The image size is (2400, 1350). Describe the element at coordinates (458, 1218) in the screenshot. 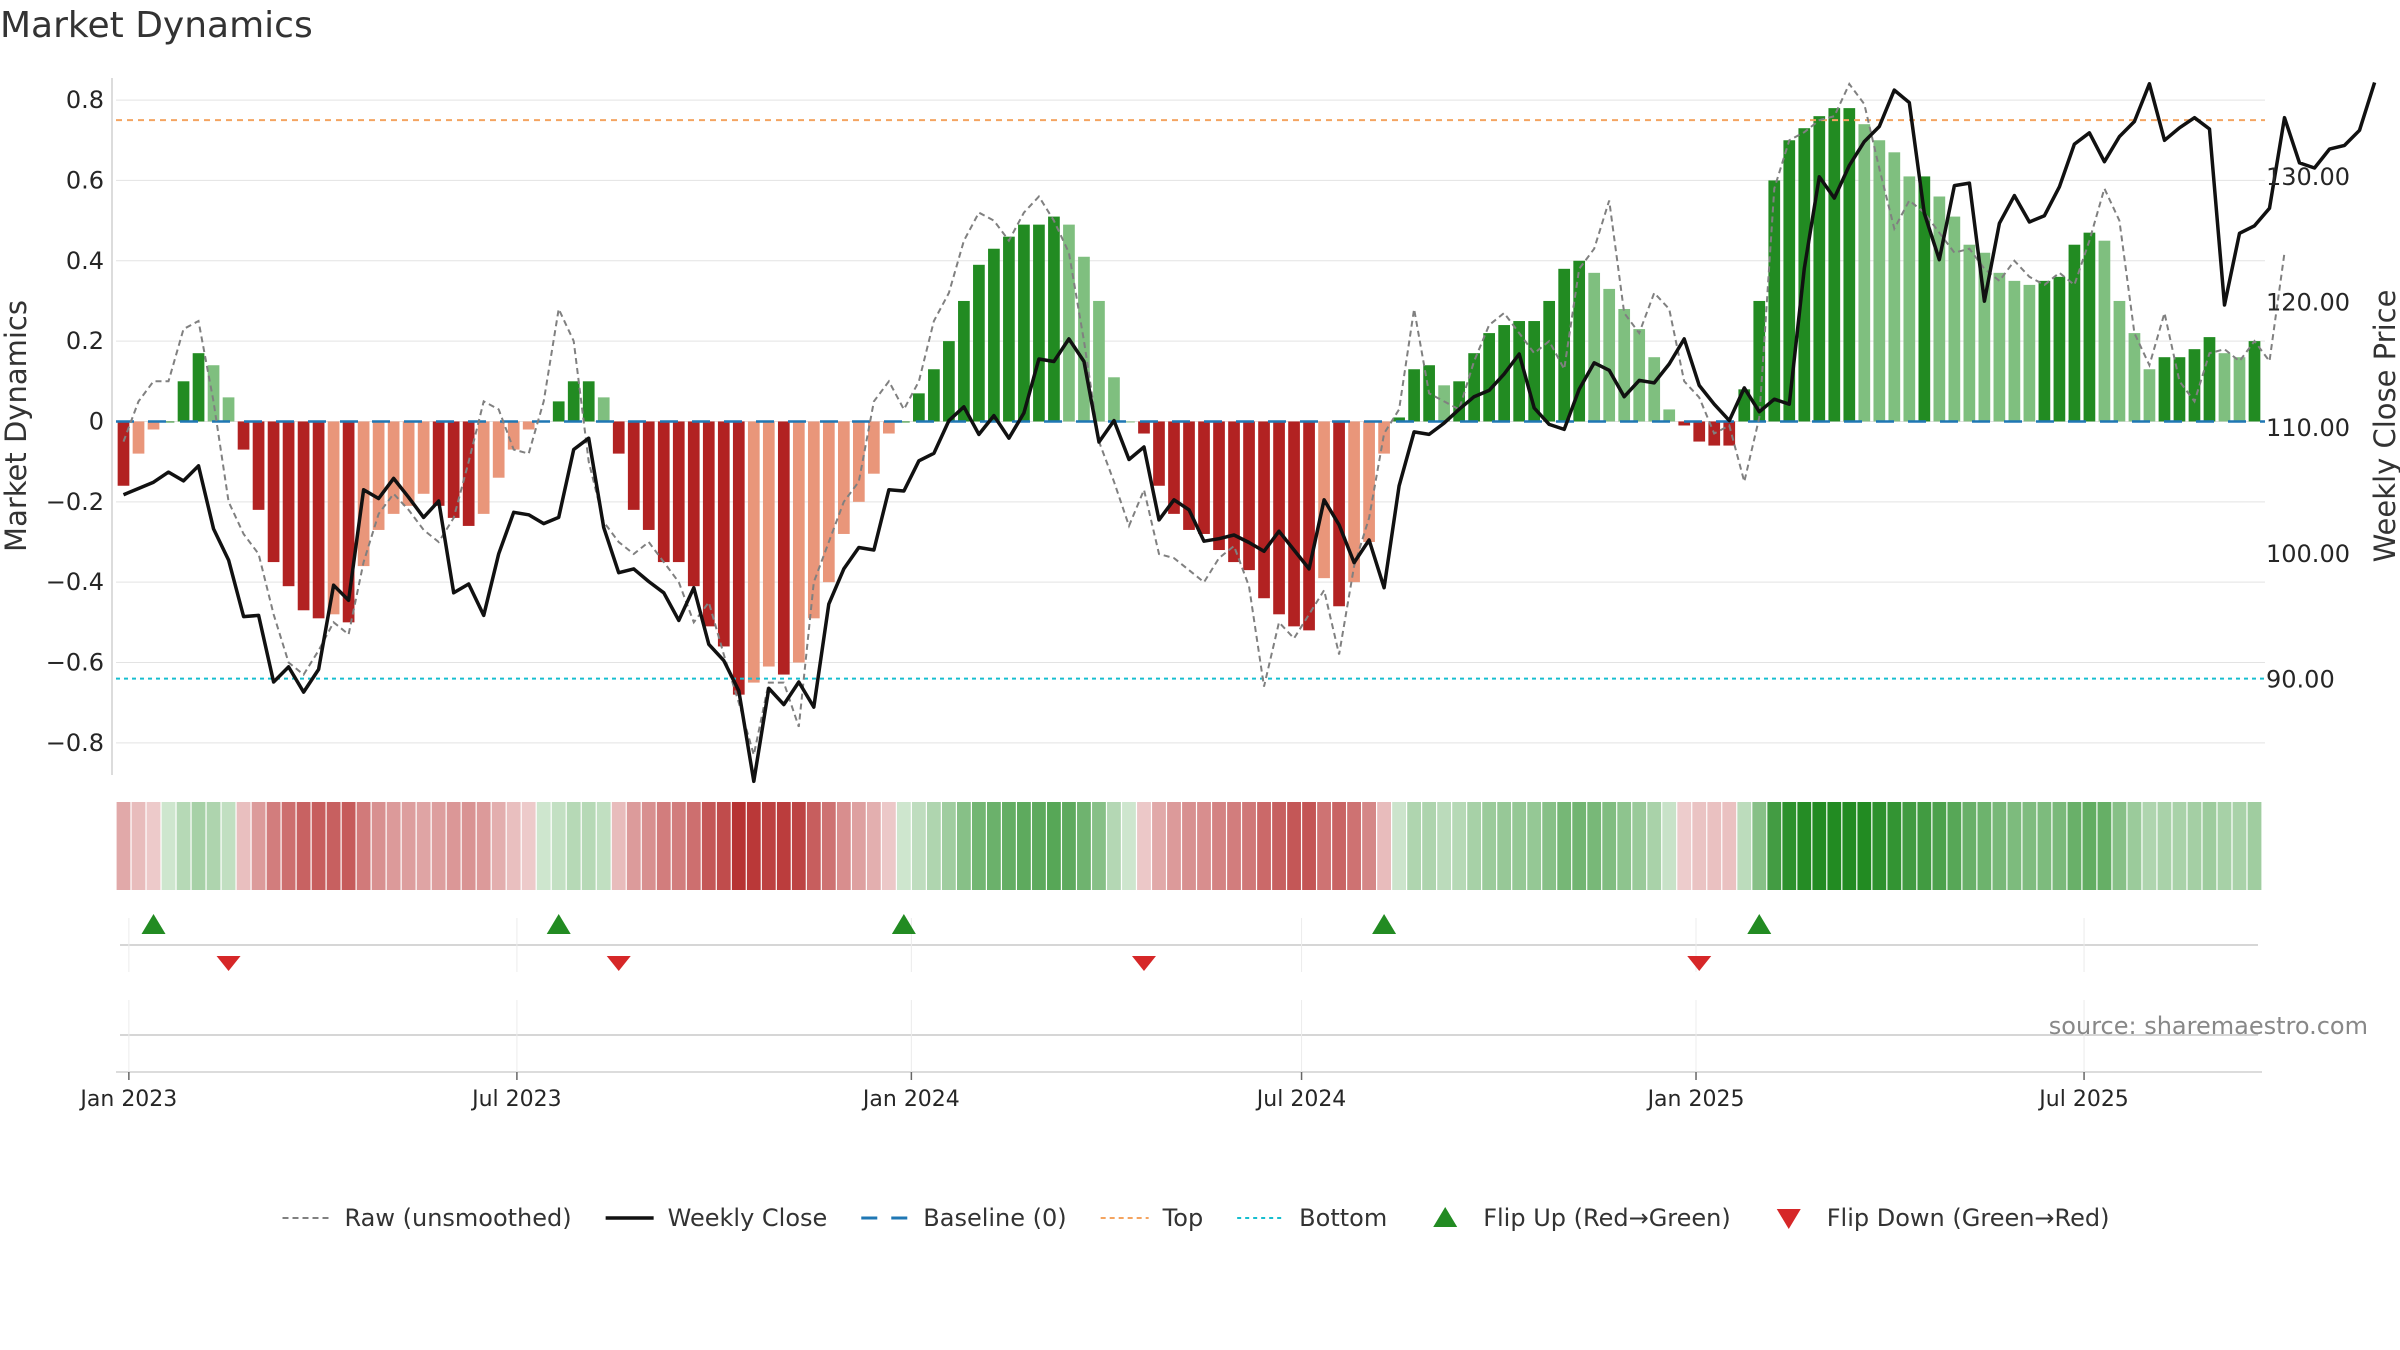

I see `legend-label: Raw (unsmoothed)` at that location.